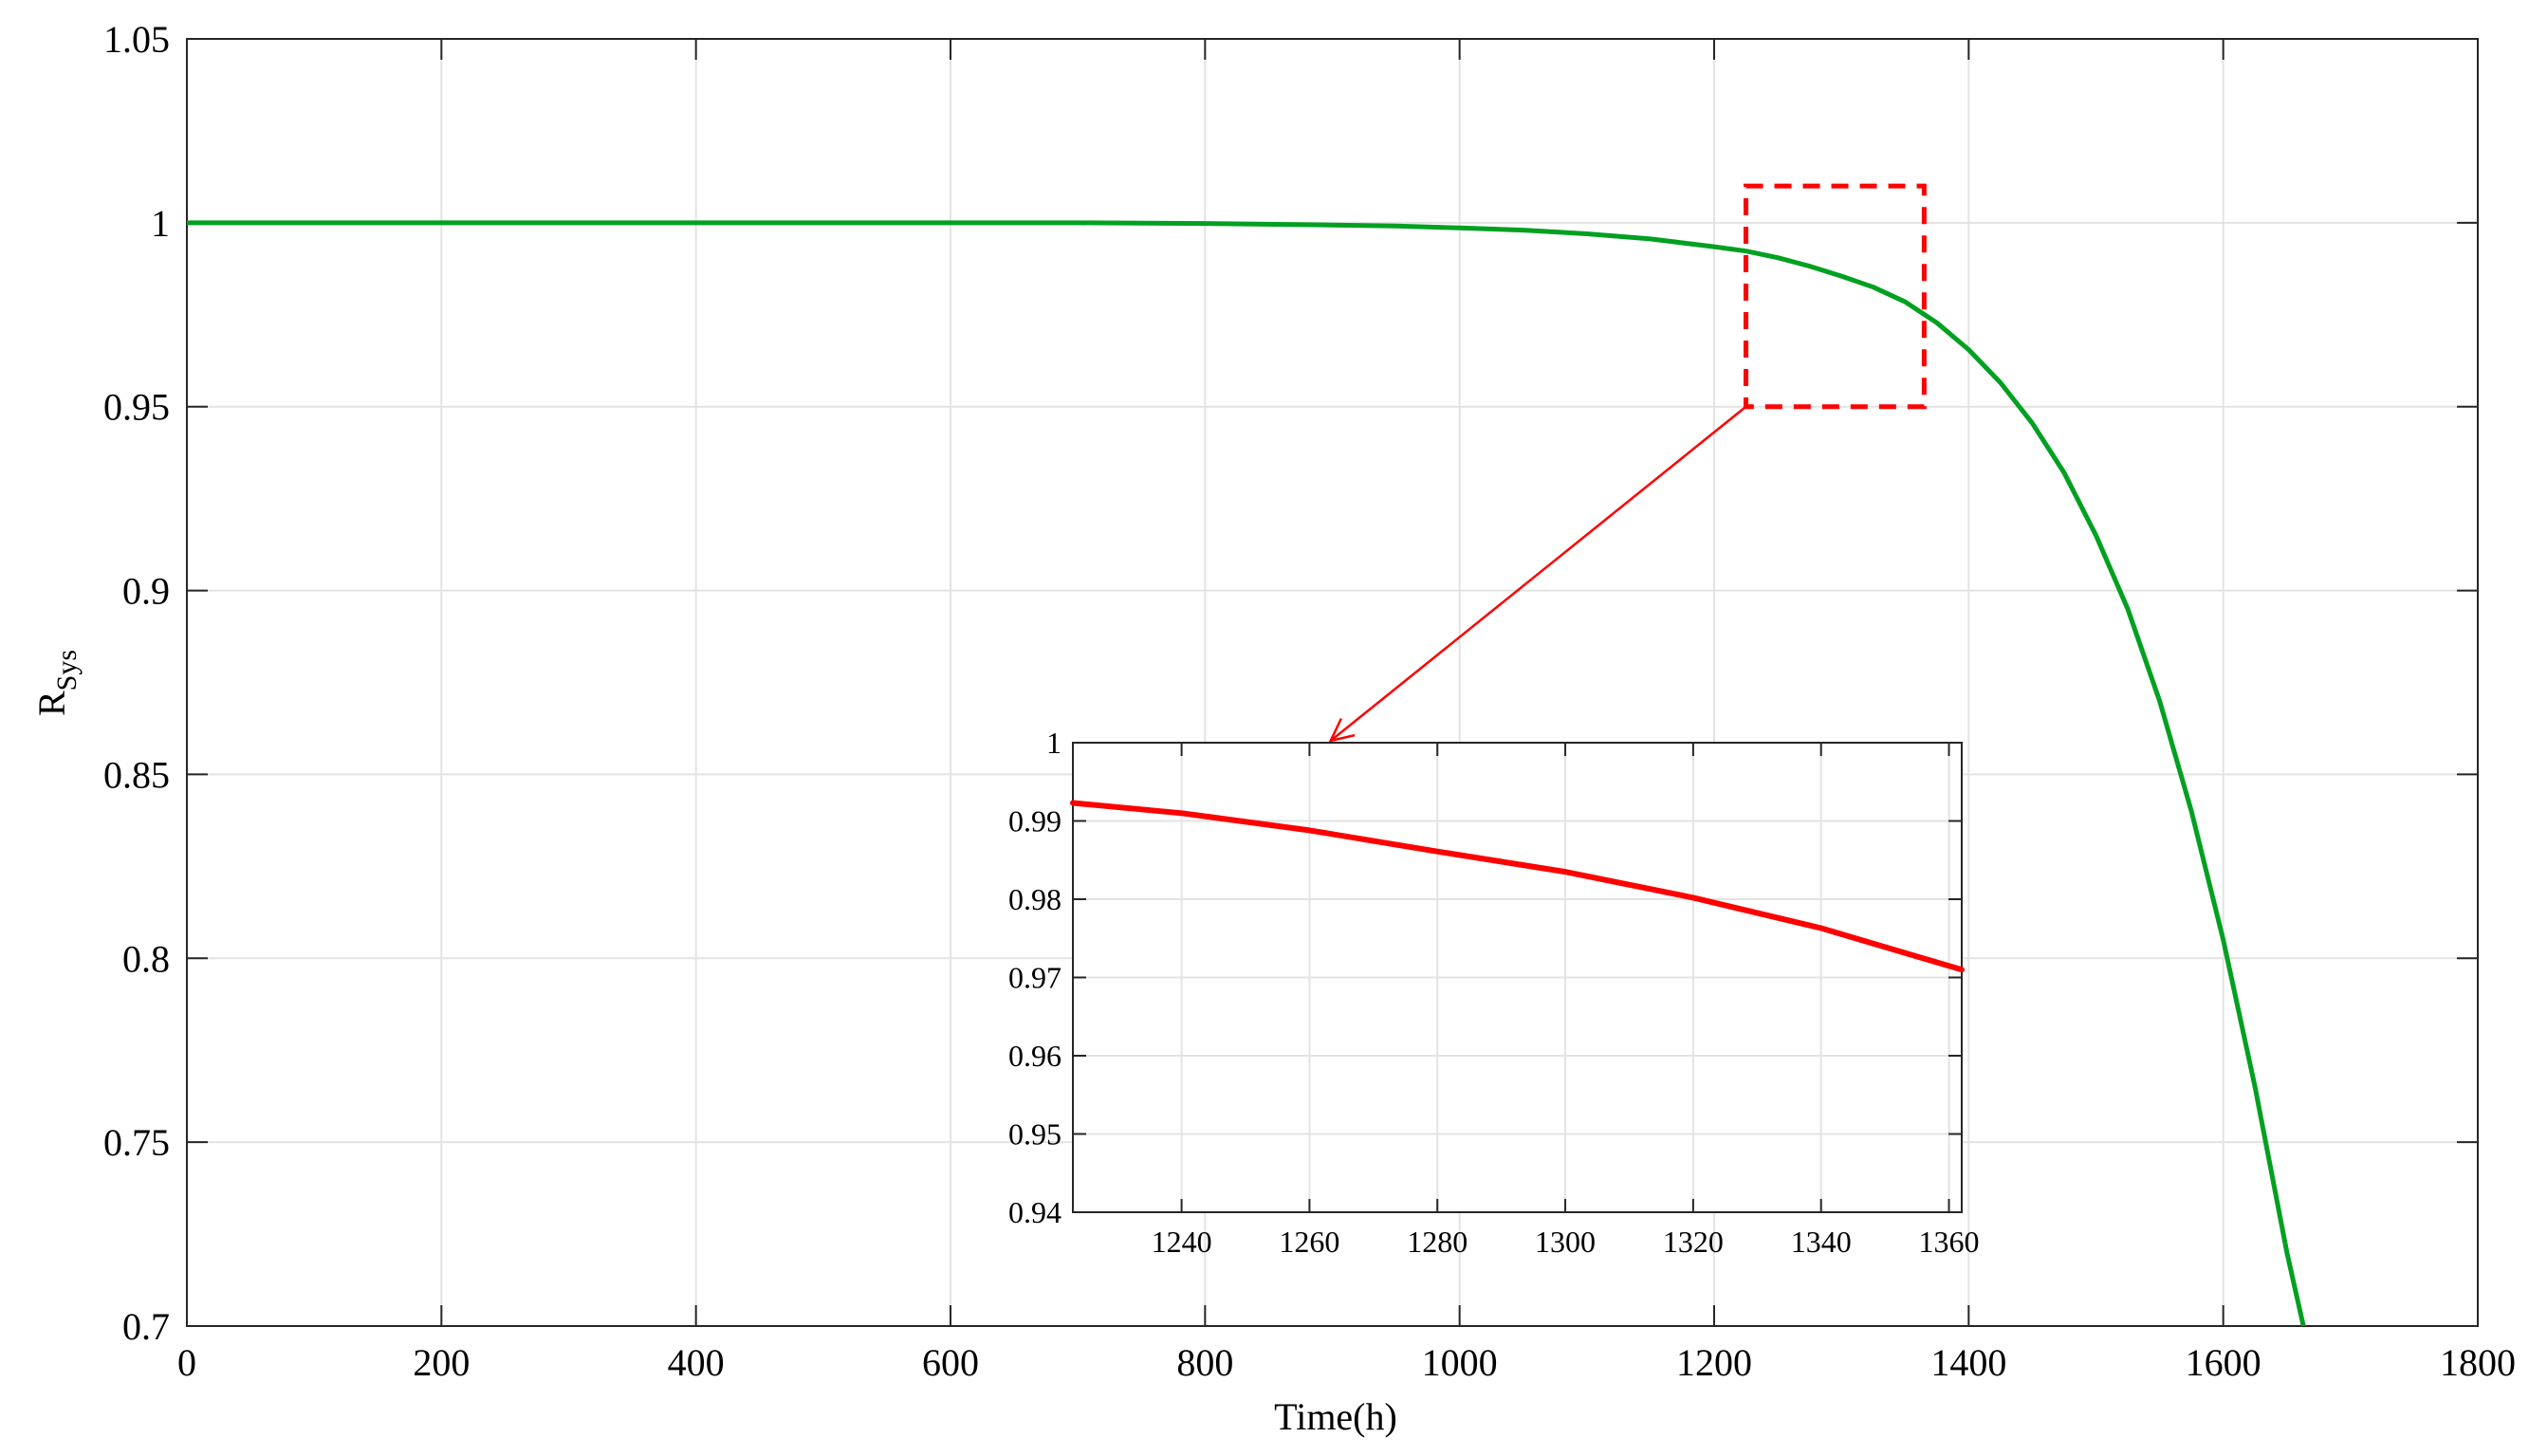 This screenshot has height=1456, width=2529. What do you see at coordinates (1182, 1242) in the screenshot?
I see `x-tick-label: 1240` at bounding box center [1182, 1242].